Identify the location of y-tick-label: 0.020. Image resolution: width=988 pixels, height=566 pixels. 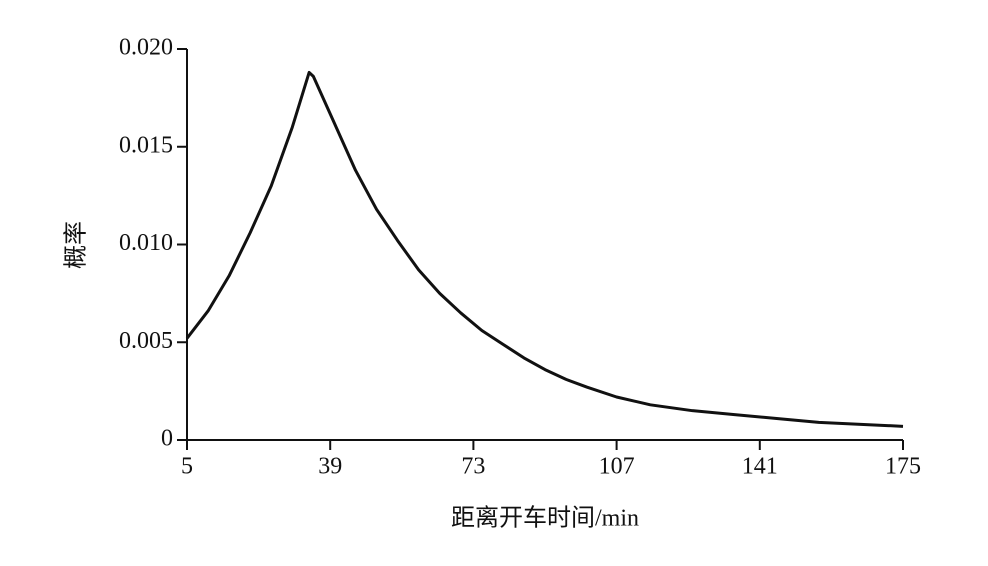
(146, 48).